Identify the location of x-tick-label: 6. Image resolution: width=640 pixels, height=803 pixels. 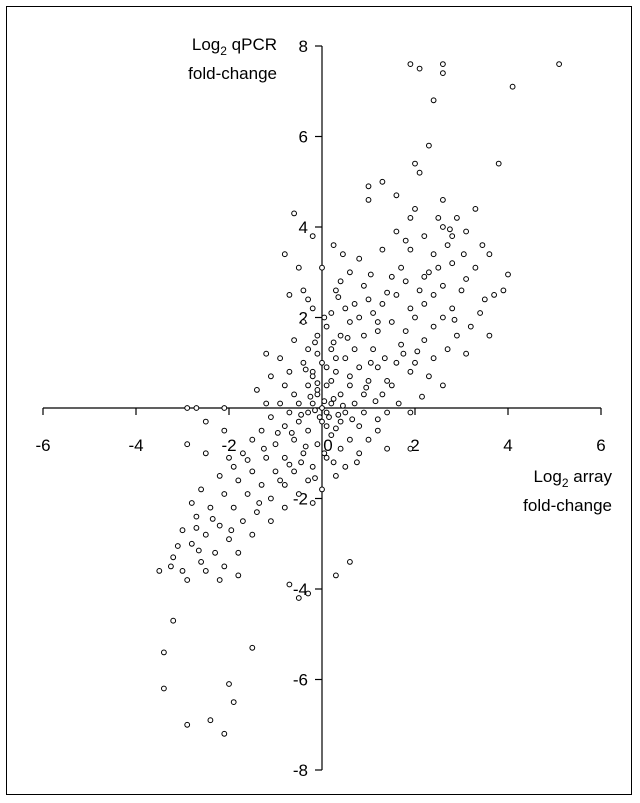
(600, 445).